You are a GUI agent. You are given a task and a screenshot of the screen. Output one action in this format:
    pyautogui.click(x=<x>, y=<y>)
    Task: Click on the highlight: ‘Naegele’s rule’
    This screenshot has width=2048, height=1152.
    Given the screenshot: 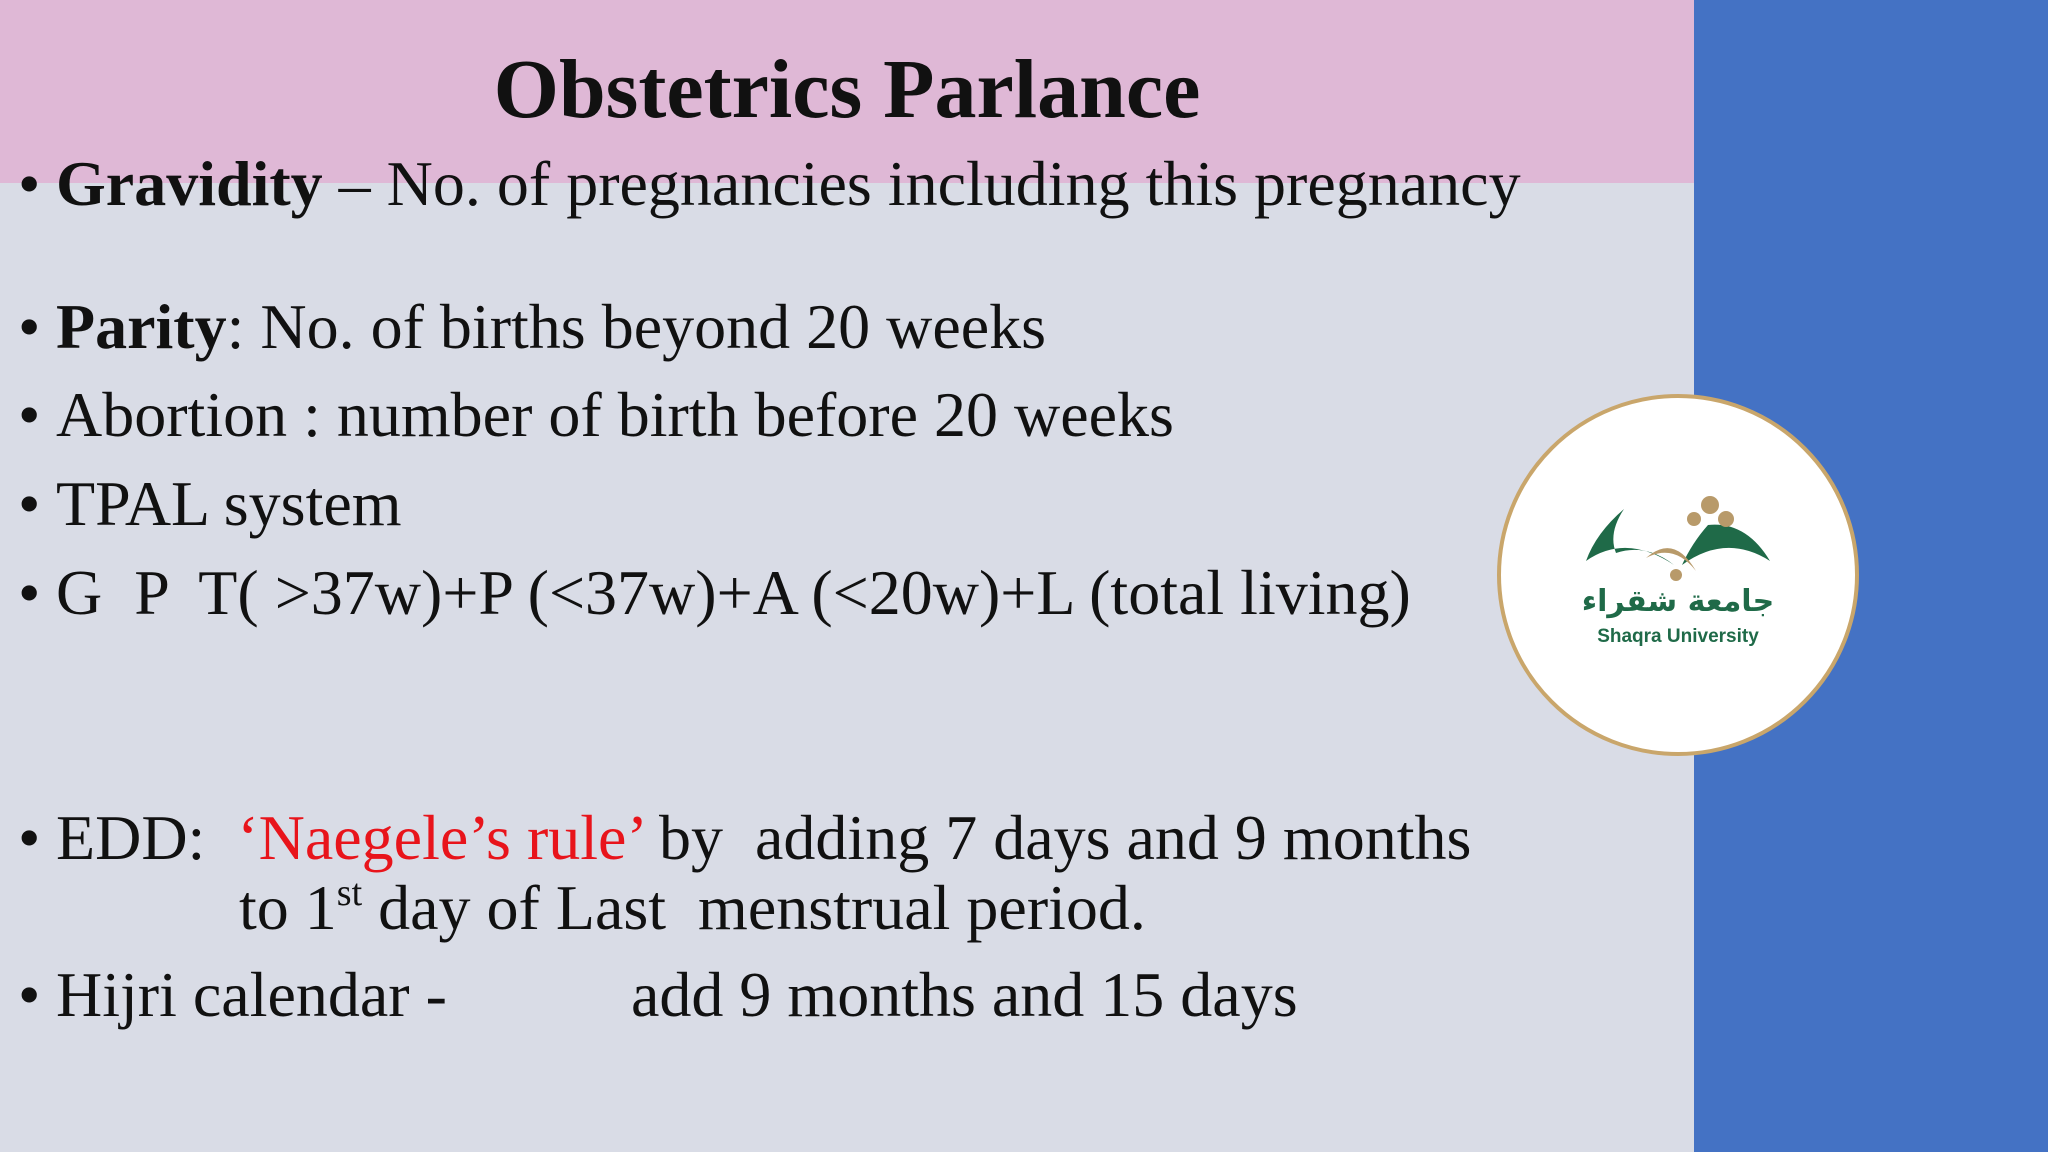 What is the action you would take?
    pyautogui.click(x=440, y=837)
    